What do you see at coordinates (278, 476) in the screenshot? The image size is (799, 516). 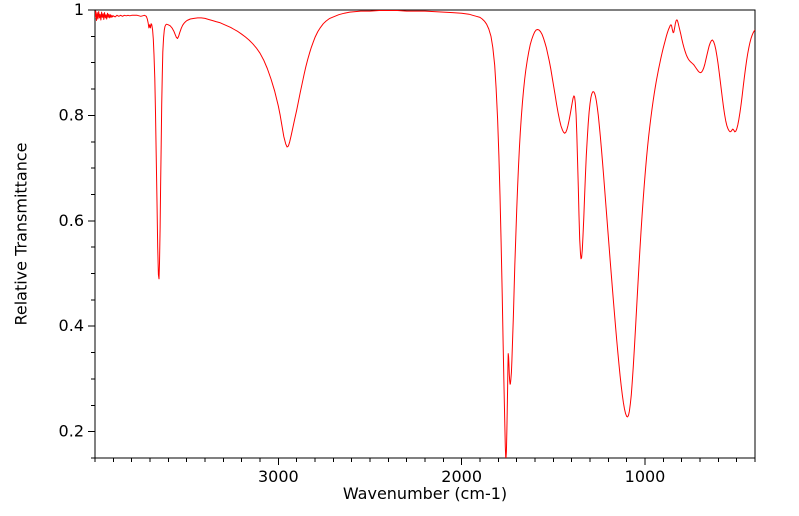 I see `x-tick-label: 3000` at bounding box center [278, 476].